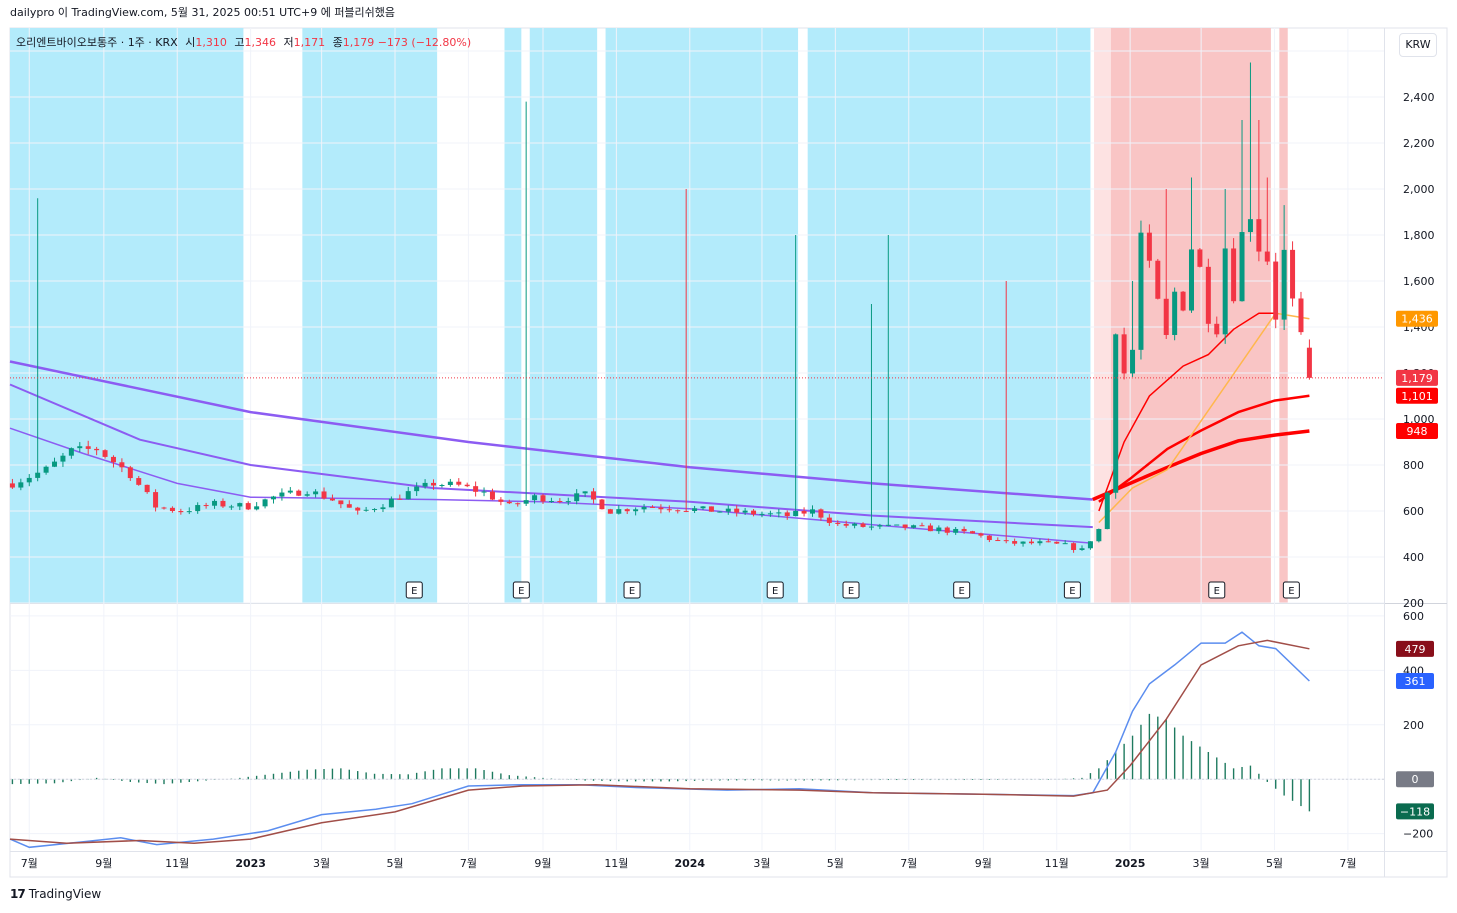 This screenshot has width=1457, height=913. Describe the element at coordinates (1419, 97) in the screenshot. I see `price-tick-label: 2,400` at that location.